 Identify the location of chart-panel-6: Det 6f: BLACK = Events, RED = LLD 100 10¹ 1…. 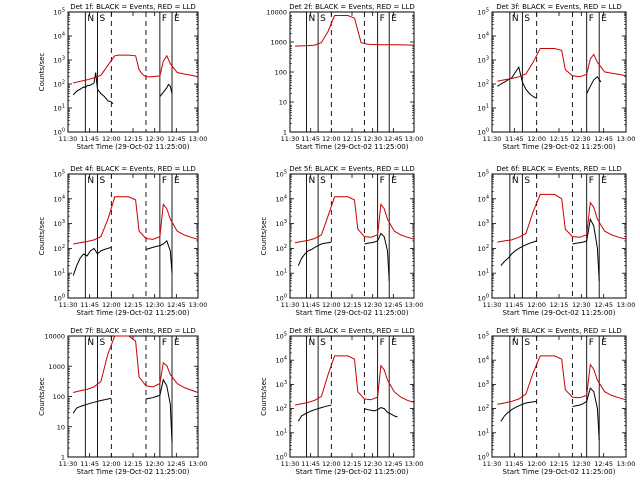
(557, 241).